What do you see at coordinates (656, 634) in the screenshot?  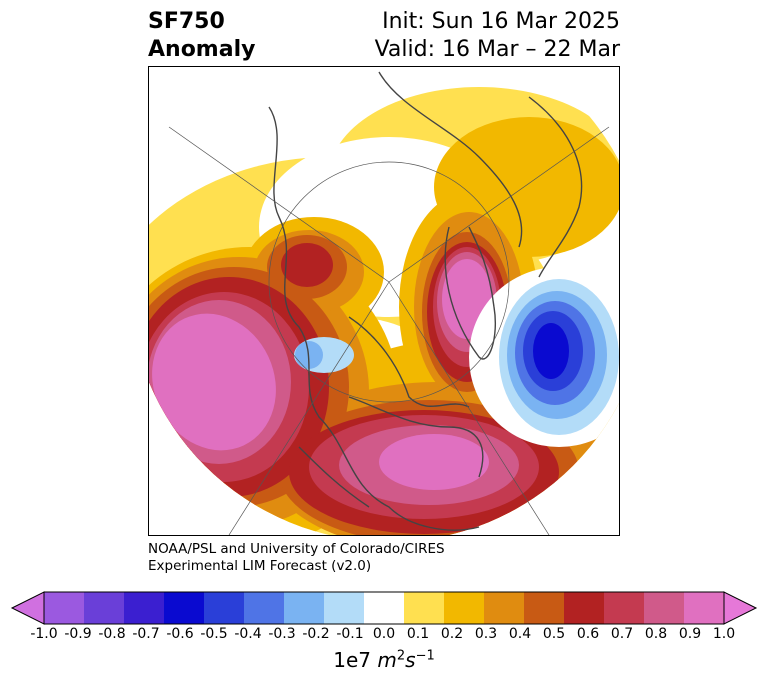 I see `colorbar-tick-label: 0.8` at bounding box center [656, 634].